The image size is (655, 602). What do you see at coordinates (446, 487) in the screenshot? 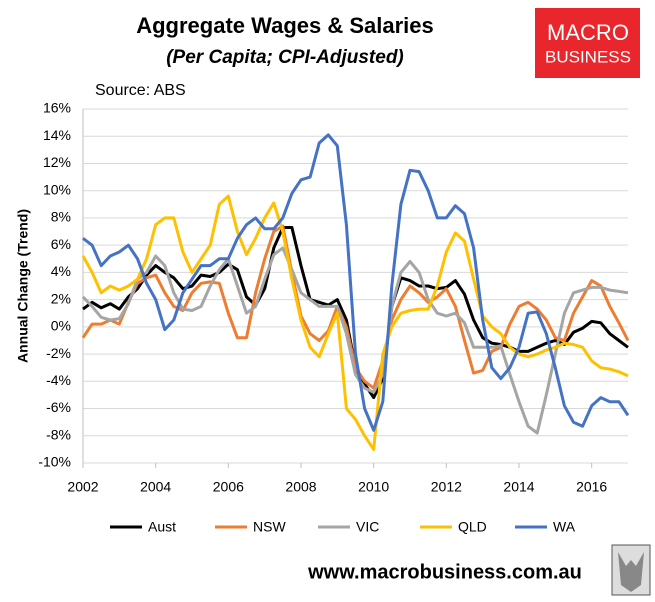
I see `x-tick-label: 2012` at bounding box center [446, 487].